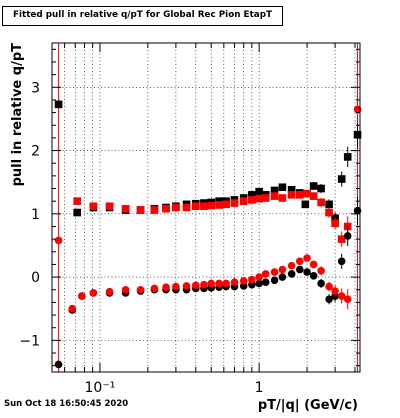 The height and width of the screenshot is (418, 400). Describe the element at coordinates (35, 215) in the screenshot. I see `y-tick-label: 1` at that location.